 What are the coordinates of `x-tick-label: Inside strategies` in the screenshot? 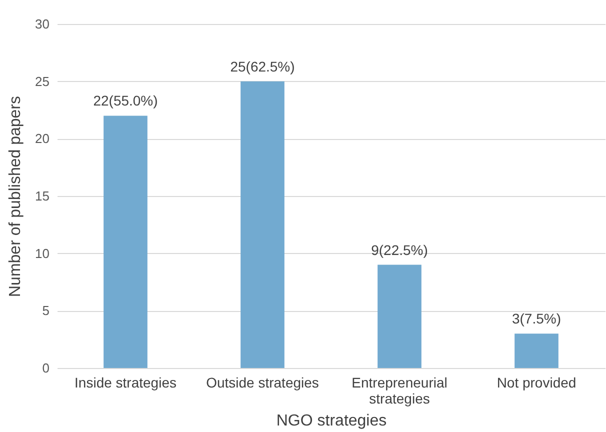 It's located at (125, 382).